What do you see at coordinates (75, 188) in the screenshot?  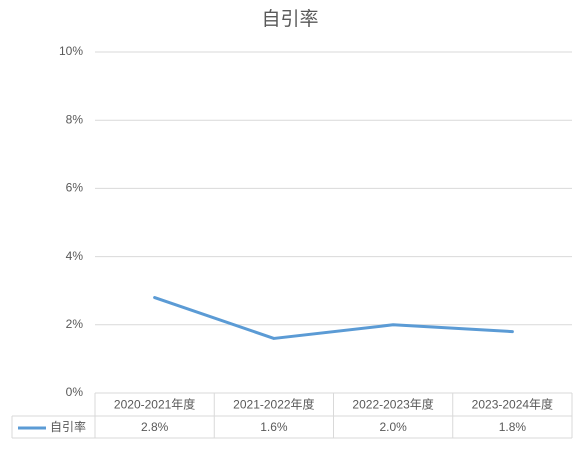 I see `y-tick-label: 6%` at bounding box center [75, 188].